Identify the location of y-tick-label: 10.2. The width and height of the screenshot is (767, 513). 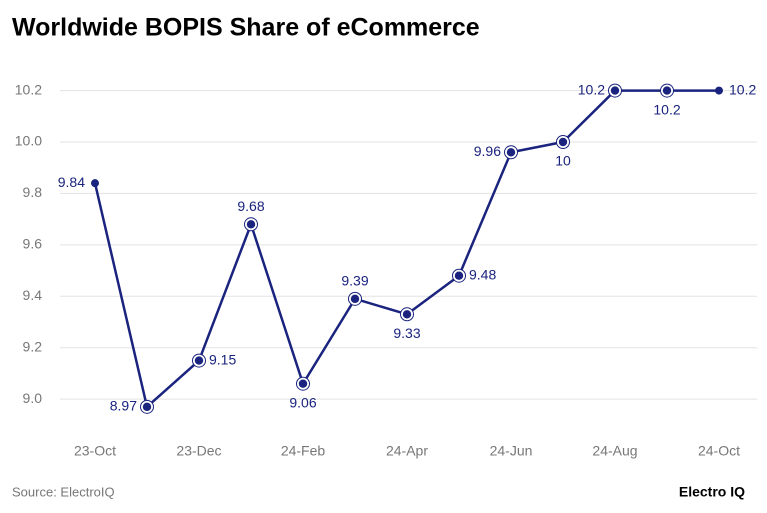
(28, 89).